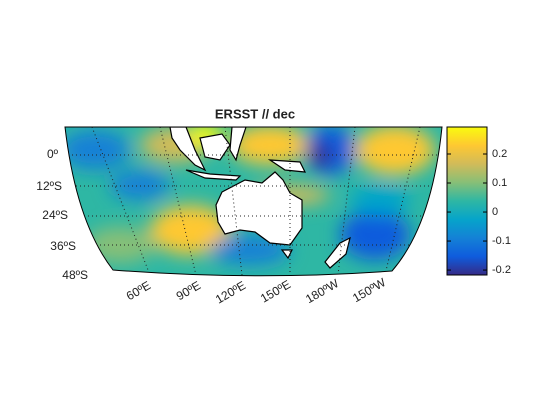 The width and height of the screenshot is (560, 420). I want to click on java, so click(213, 175).